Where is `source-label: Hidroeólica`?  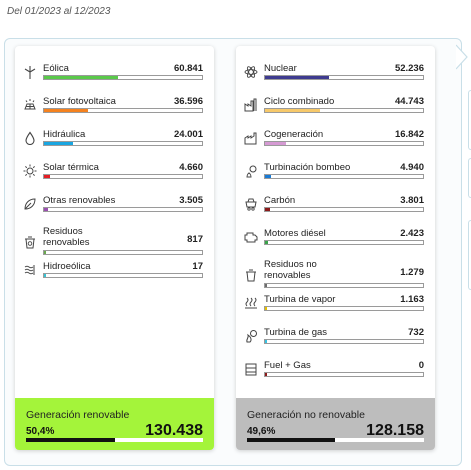
source-label: Hidroeólica is located at coordinates (67, 266).